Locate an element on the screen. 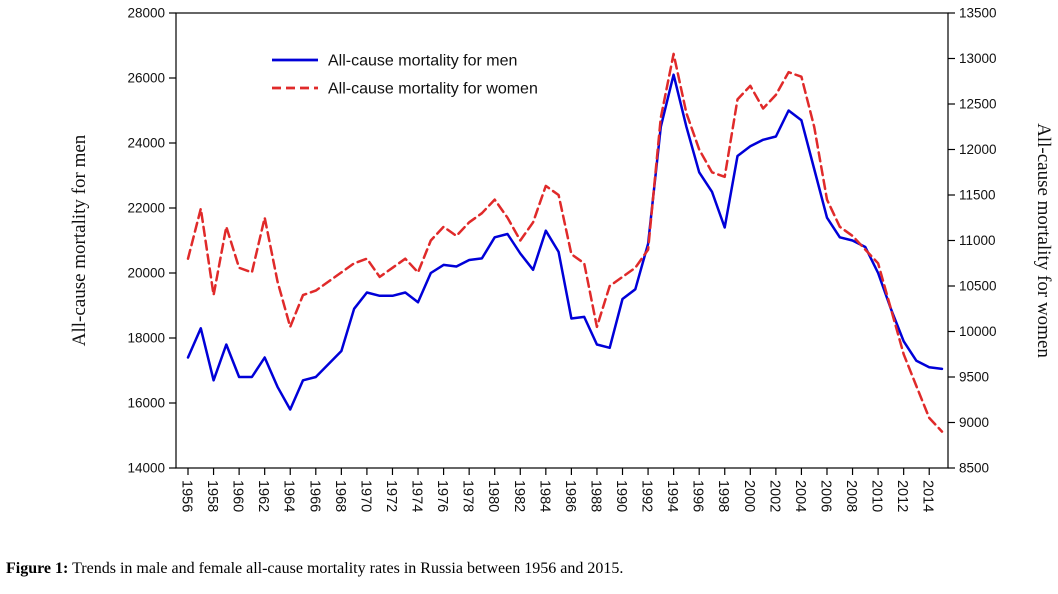  x-axis-tick-label: 1984 is located at coordinates (544, 496).